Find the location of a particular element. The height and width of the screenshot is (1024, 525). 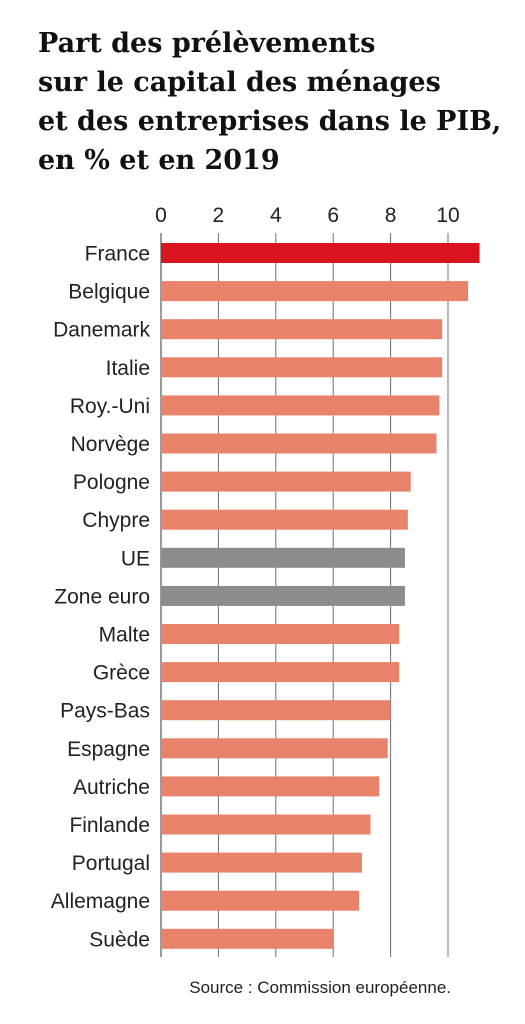

x-tick-label-0: 0 is located at coordinates (161, 215).